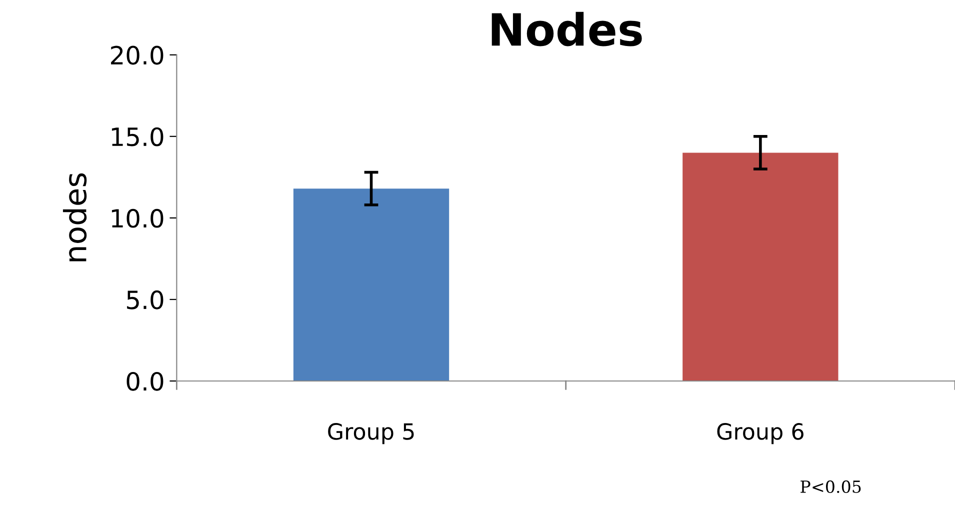 The height and width of the screenshot is (508, 955). What do you see at coordinates (567, 29) in the screenshot?
I see `chart-title: Nodes` at bounding box center [567, 29].